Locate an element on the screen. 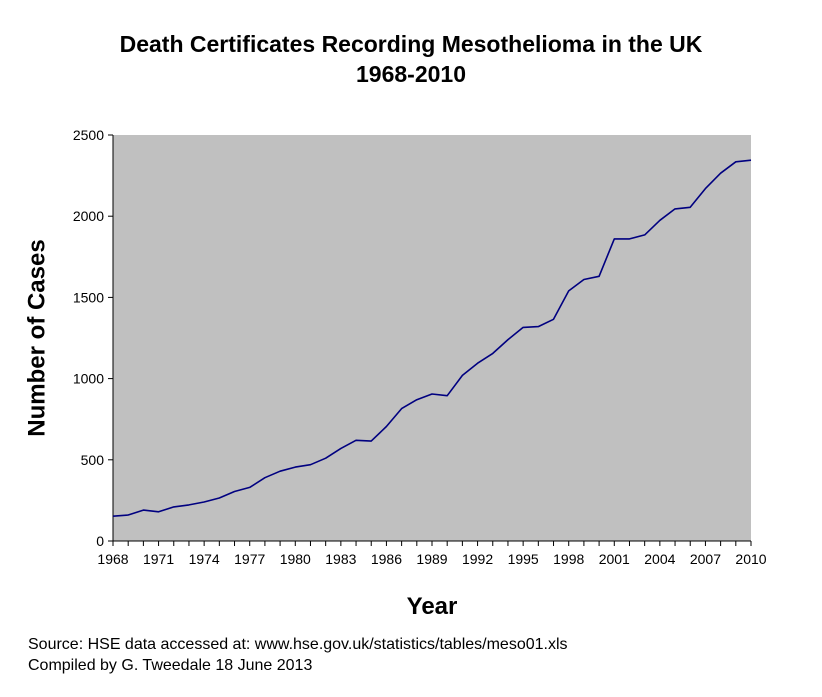 Image resolution: width=822 pixels, height=697 pixels. y-tick-label: 1500 is located at coordinates (88, 297).